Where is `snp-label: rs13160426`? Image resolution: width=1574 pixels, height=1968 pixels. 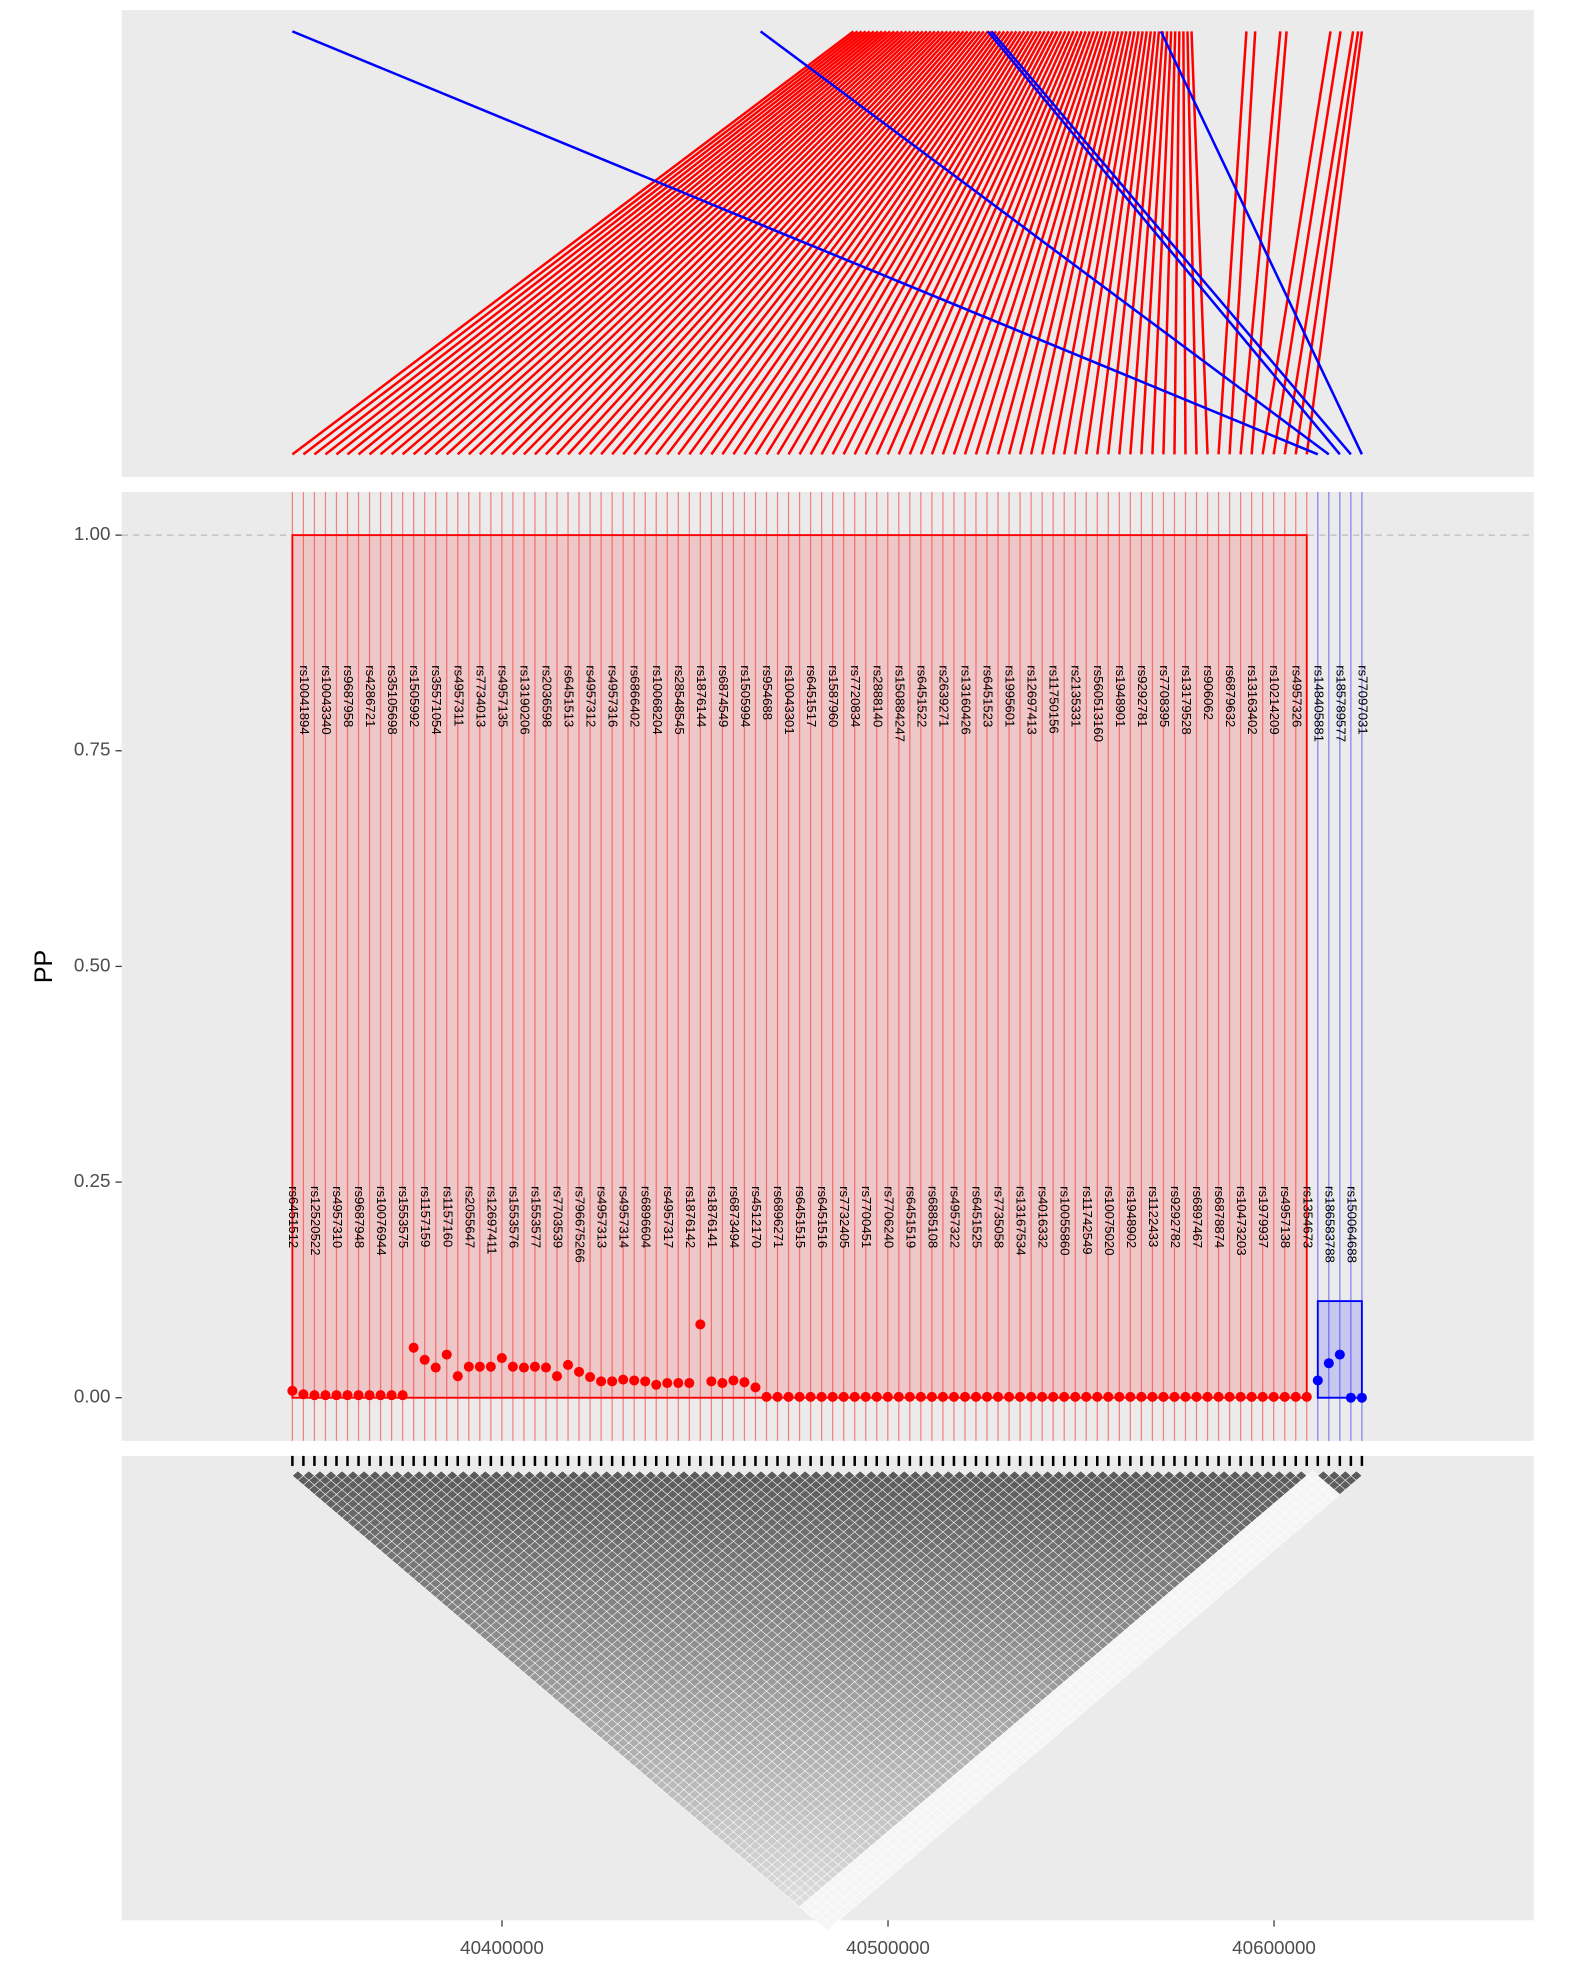
snp-label: rs13160426 is located at coordinates (965, 699).